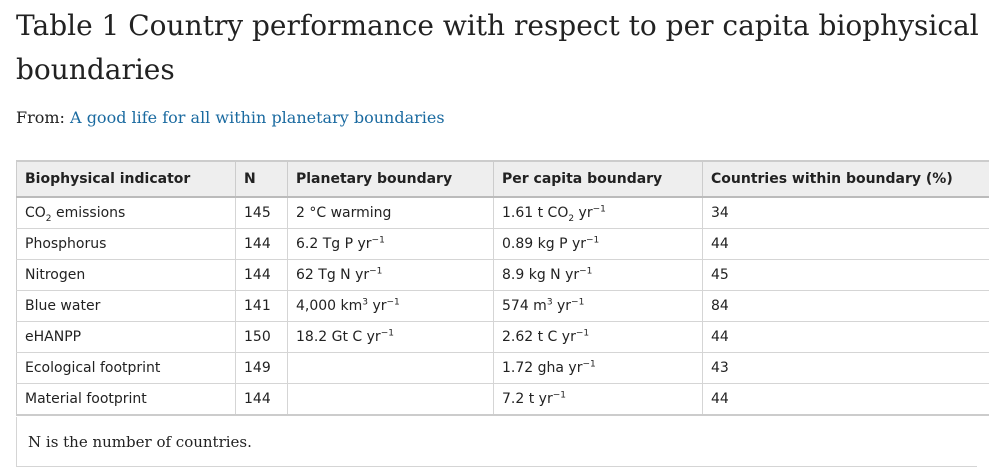 This screenshot has height=473, width=989. What do you see at coordinates (338, 337) in the screenshot?
I see `text-segment: 18.2 Gt C yr` at bounding box center [338, 337].